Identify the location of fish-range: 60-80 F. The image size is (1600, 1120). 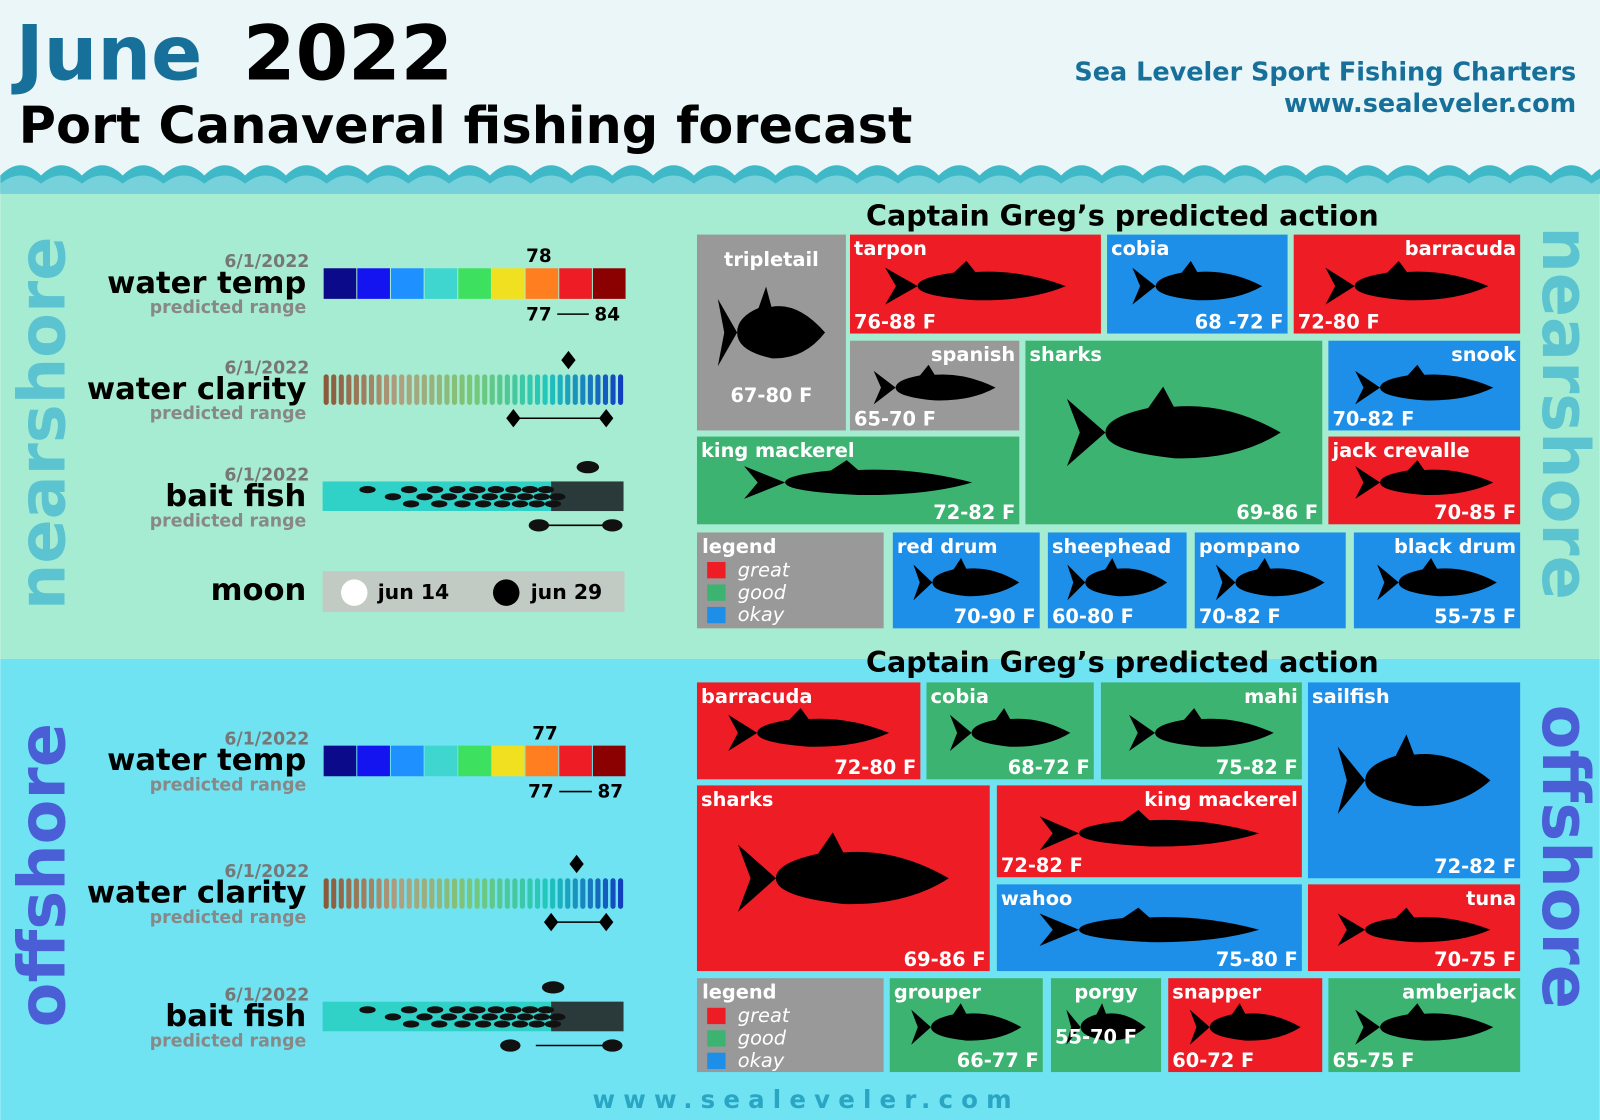
(1093, 616).